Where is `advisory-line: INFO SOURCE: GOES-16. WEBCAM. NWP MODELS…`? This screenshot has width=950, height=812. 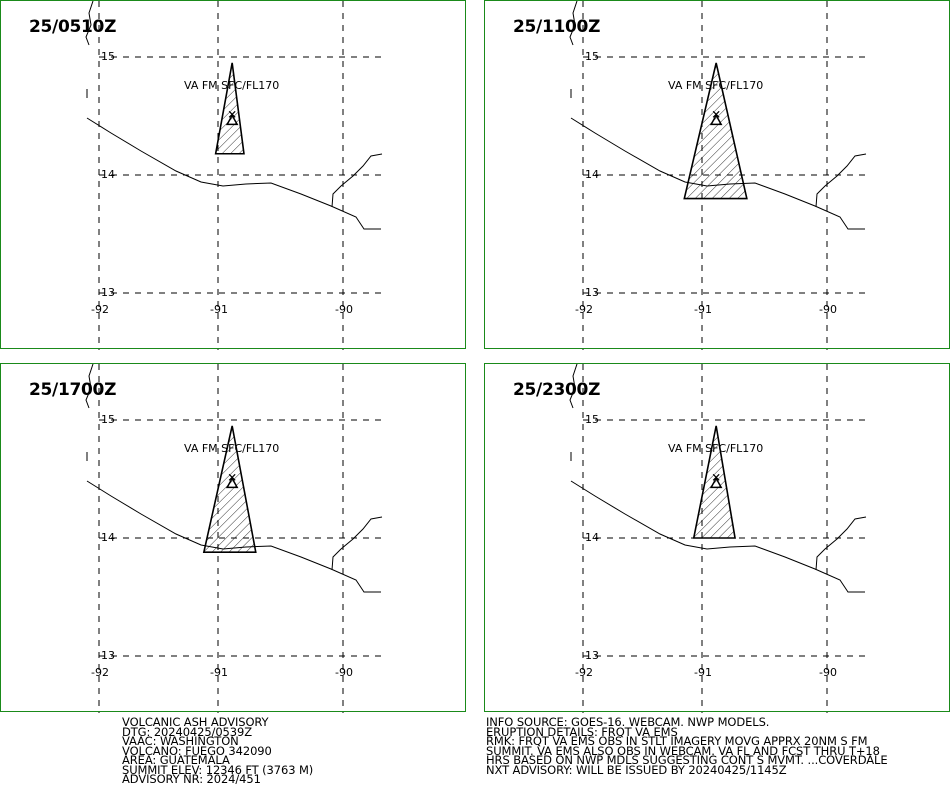 advisory-line: INFO SOURCE: GOES-16. WEBCAM. NWP MODELS… is located at coordinates (628, 722).